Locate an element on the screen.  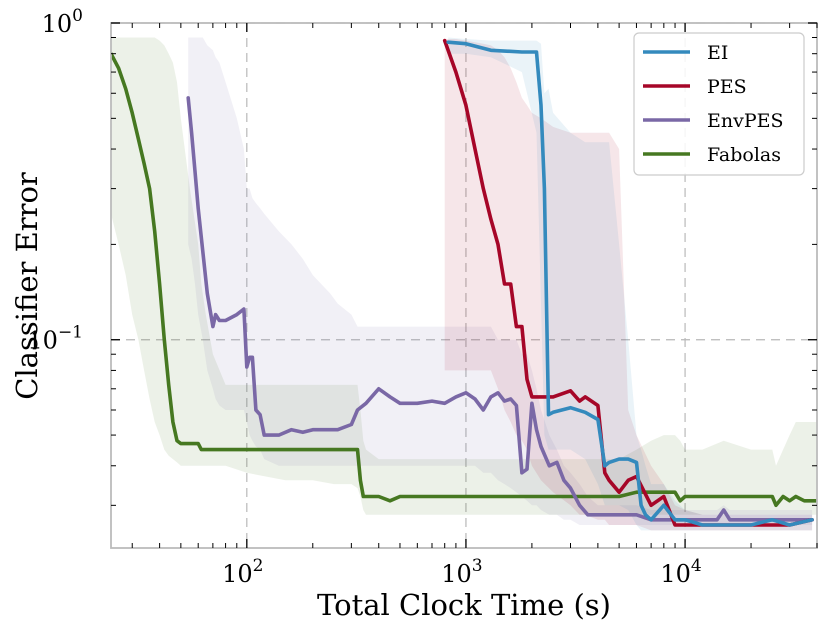
x-tick-exponent-0: 2 is located at coordinates (258, 566).